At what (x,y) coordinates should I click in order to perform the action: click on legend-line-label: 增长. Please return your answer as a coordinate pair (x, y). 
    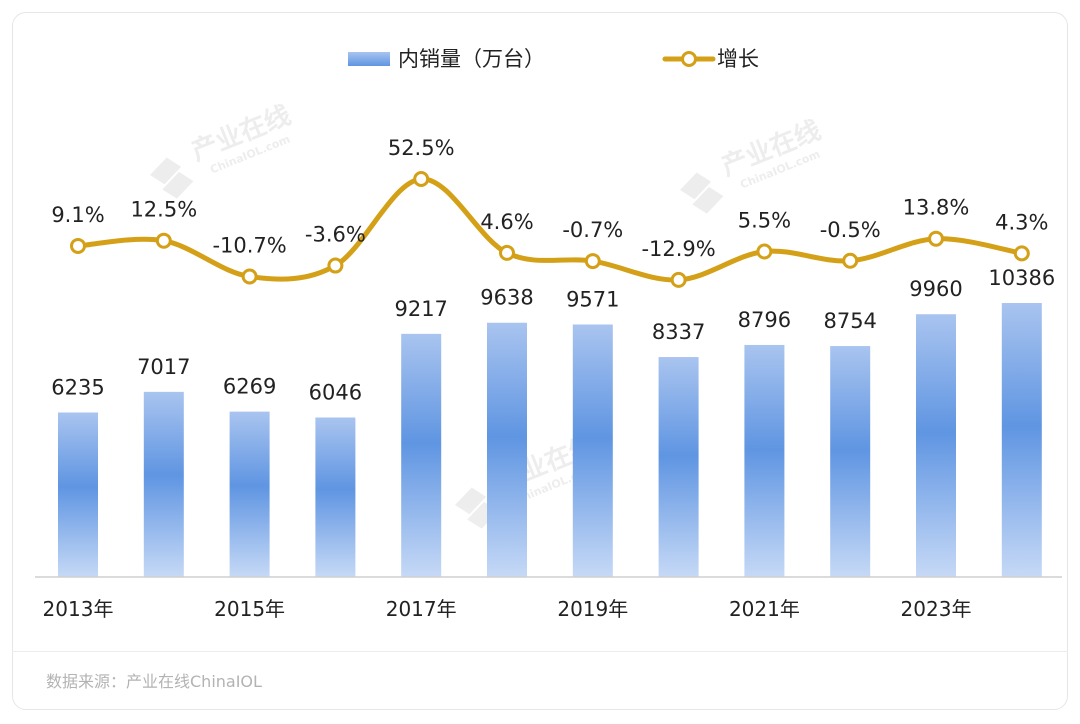
    Looking at the image, I should click on (738, 59).